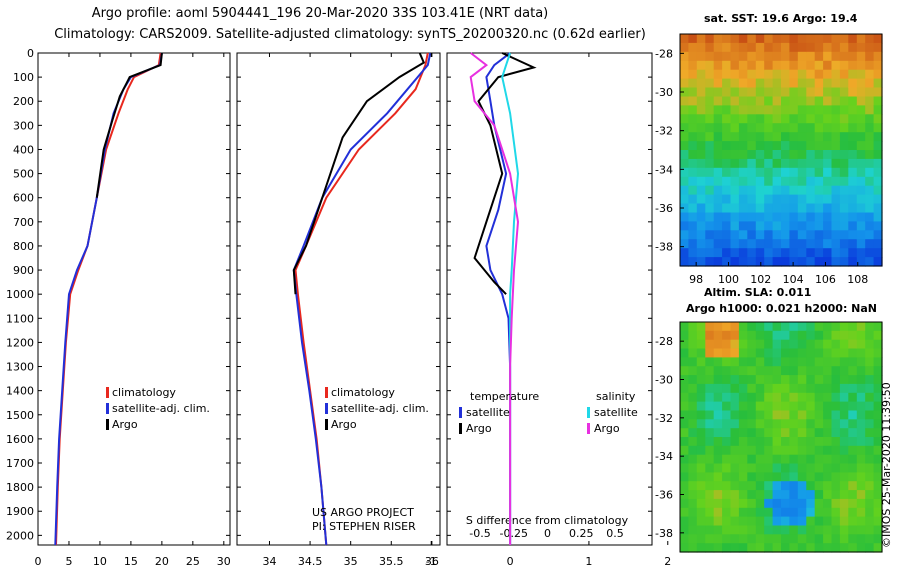 The image size is (900, 580). Describe the element at coordinates (664, 53) in the screenshot. I see `lat-tick-label: -28` at that location.